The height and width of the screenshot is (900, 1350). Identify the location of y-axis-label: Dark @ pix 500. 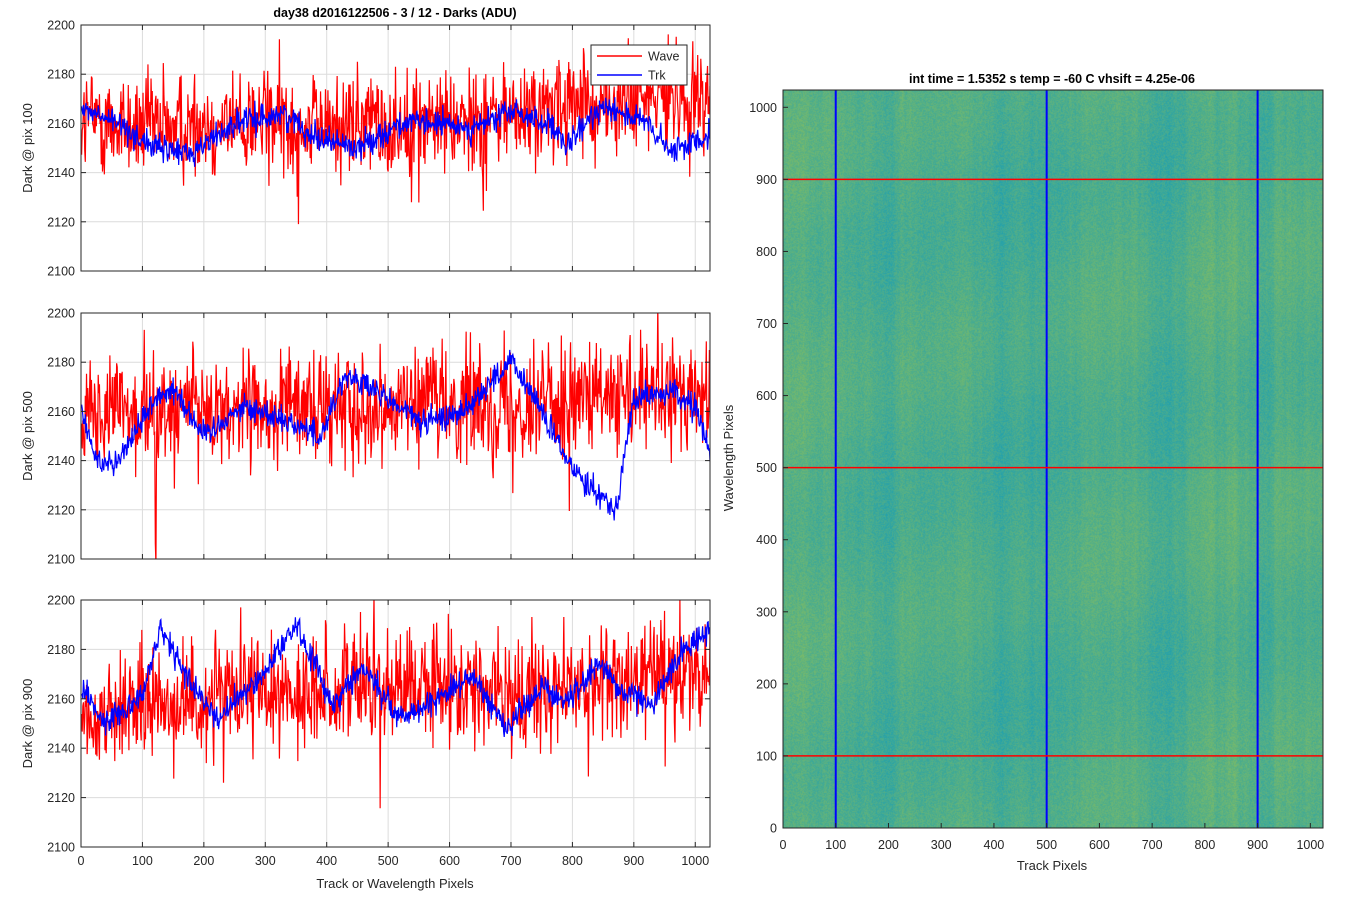
(27, 436).